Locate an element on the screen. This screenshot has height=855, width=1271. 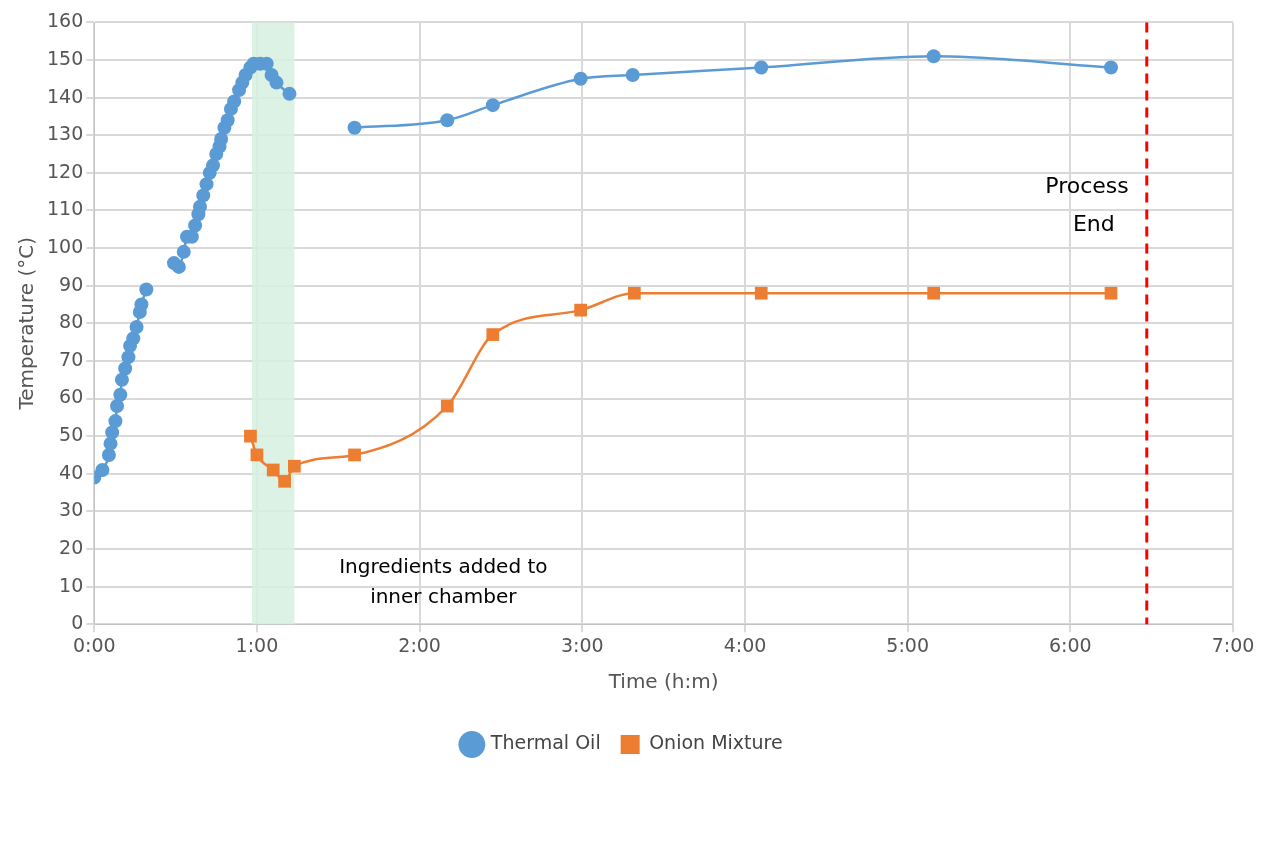
legend-label: Thermal Oil is located at coordinates (545, 742).